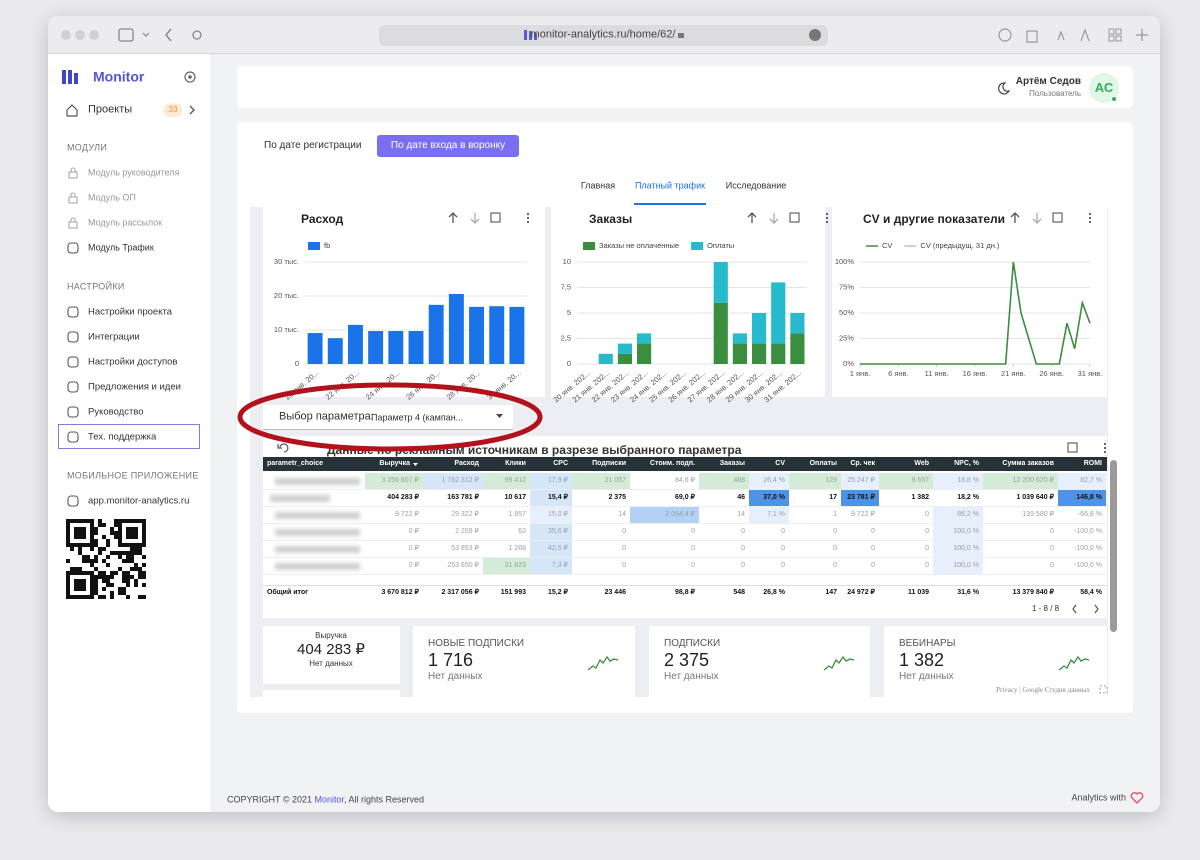  What do you see at coordinates (313, 145) in the screenshot?
I see `date-tab: По дате регистрации` at bounding box center [313, 145].